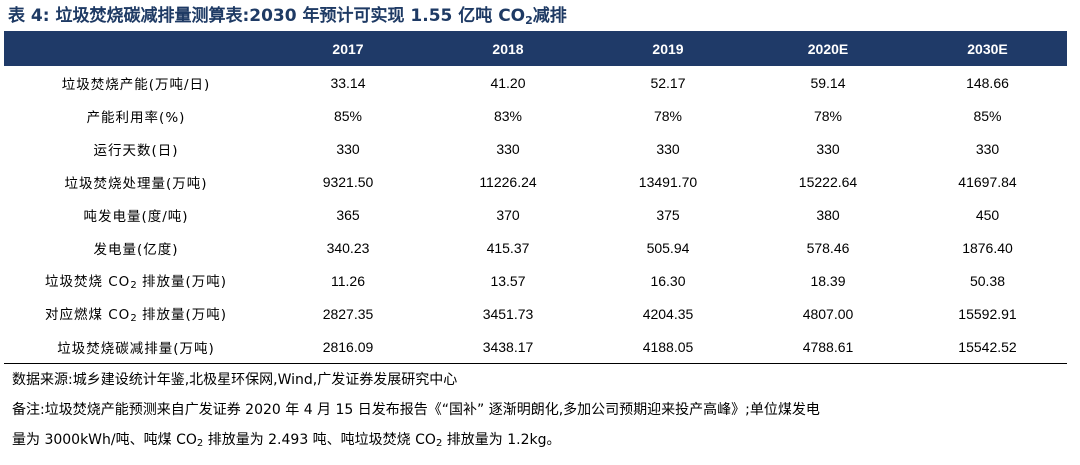 The width and height of the screenshot is (1080, 465). I want to click on cell-value: 13.57, so click(508, 280).